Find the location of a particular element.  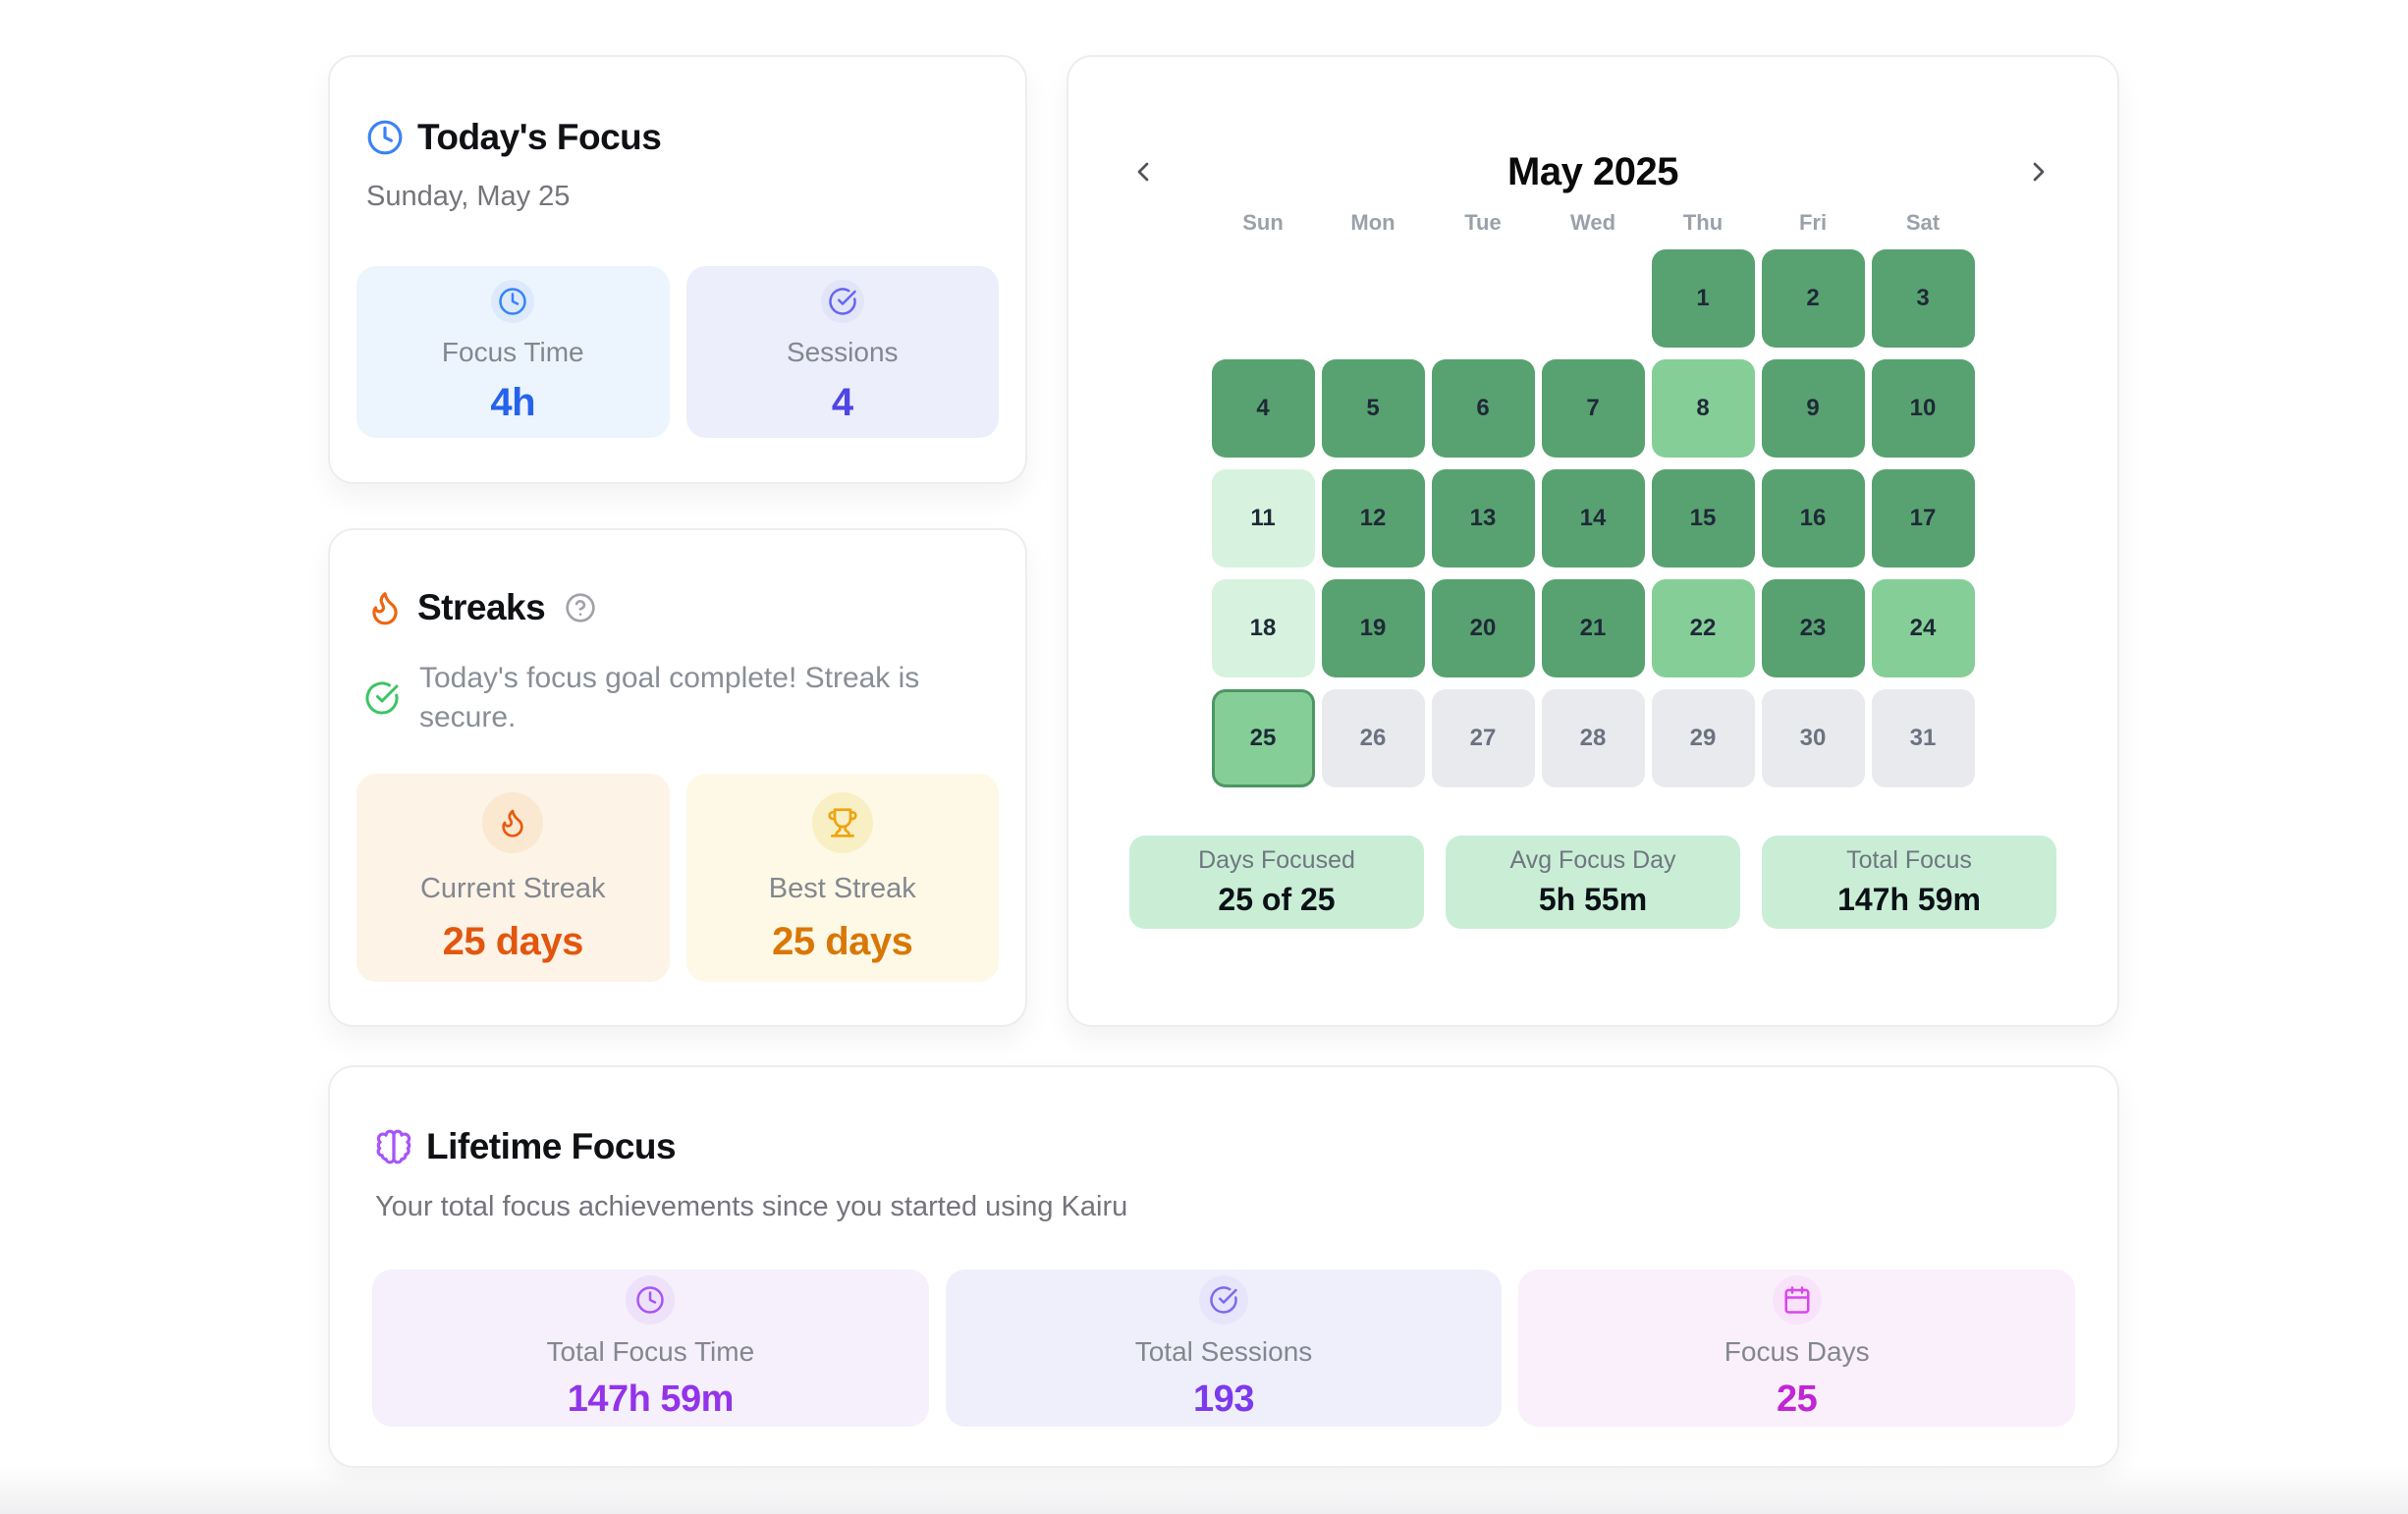

best-streak-label: Best Streak is located at coordinates (842, 888).